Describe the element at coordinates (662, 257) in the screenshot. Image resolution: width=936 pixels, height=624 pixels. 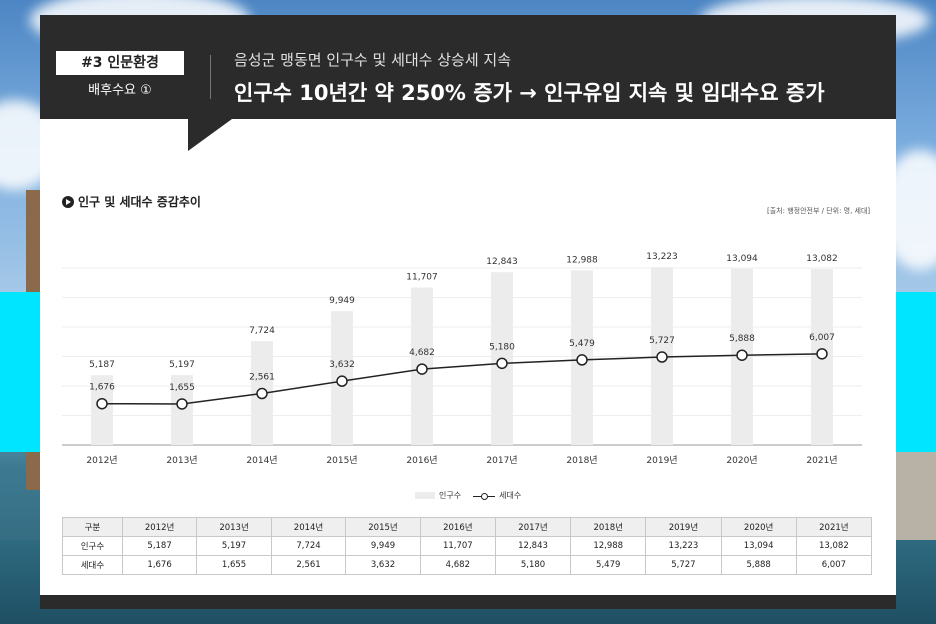
I see `bar-data-label: 13,223` at that location.